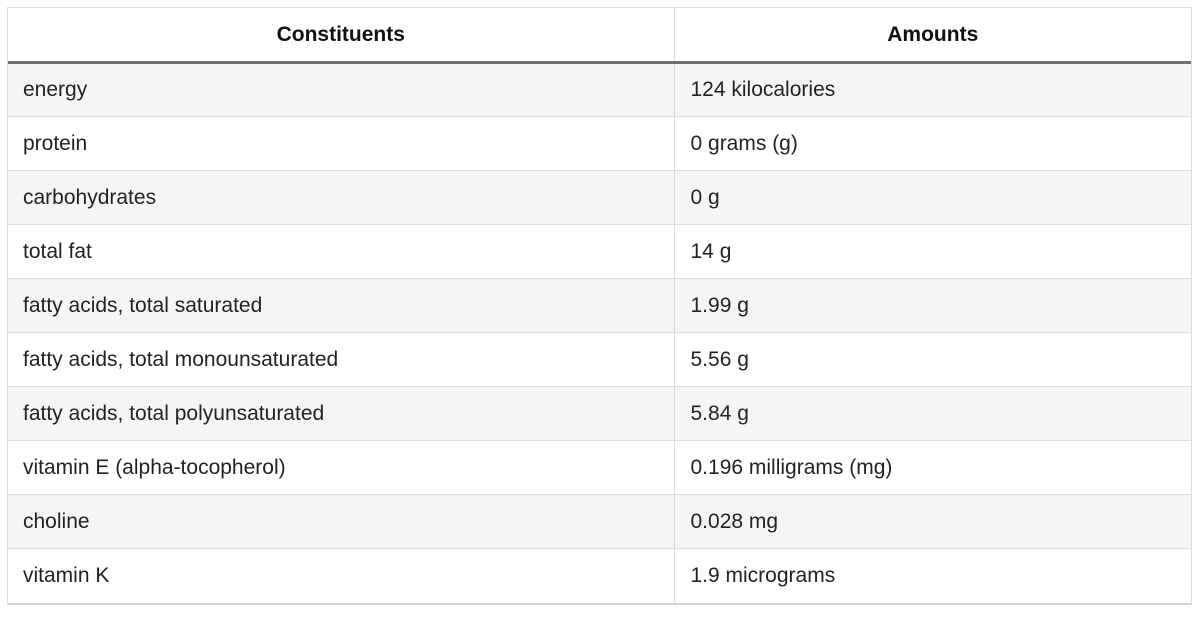 The height and width of the screenshot is (617, 1200). Describe the element at coordinates (932, 251) in the screenshot. I see `amount-cell: 14 g` at that location.